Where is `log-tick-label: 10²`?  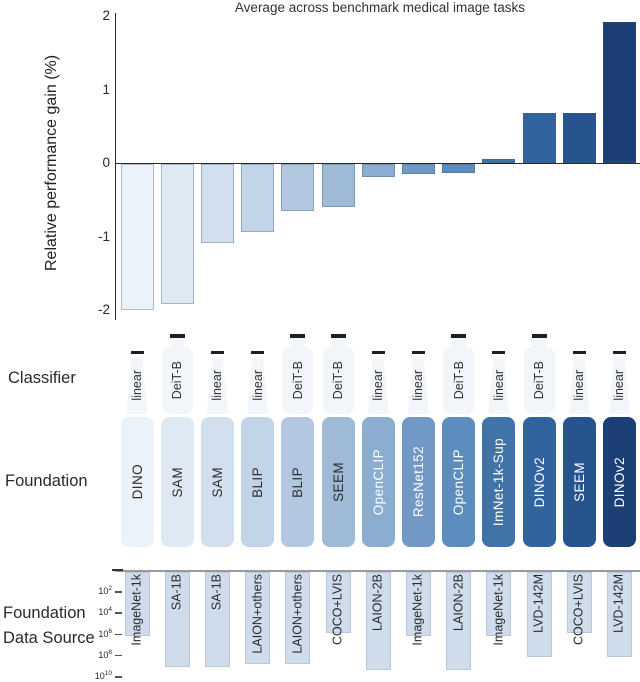 log-tick-label: 10² is located at coordinates (105, 591).